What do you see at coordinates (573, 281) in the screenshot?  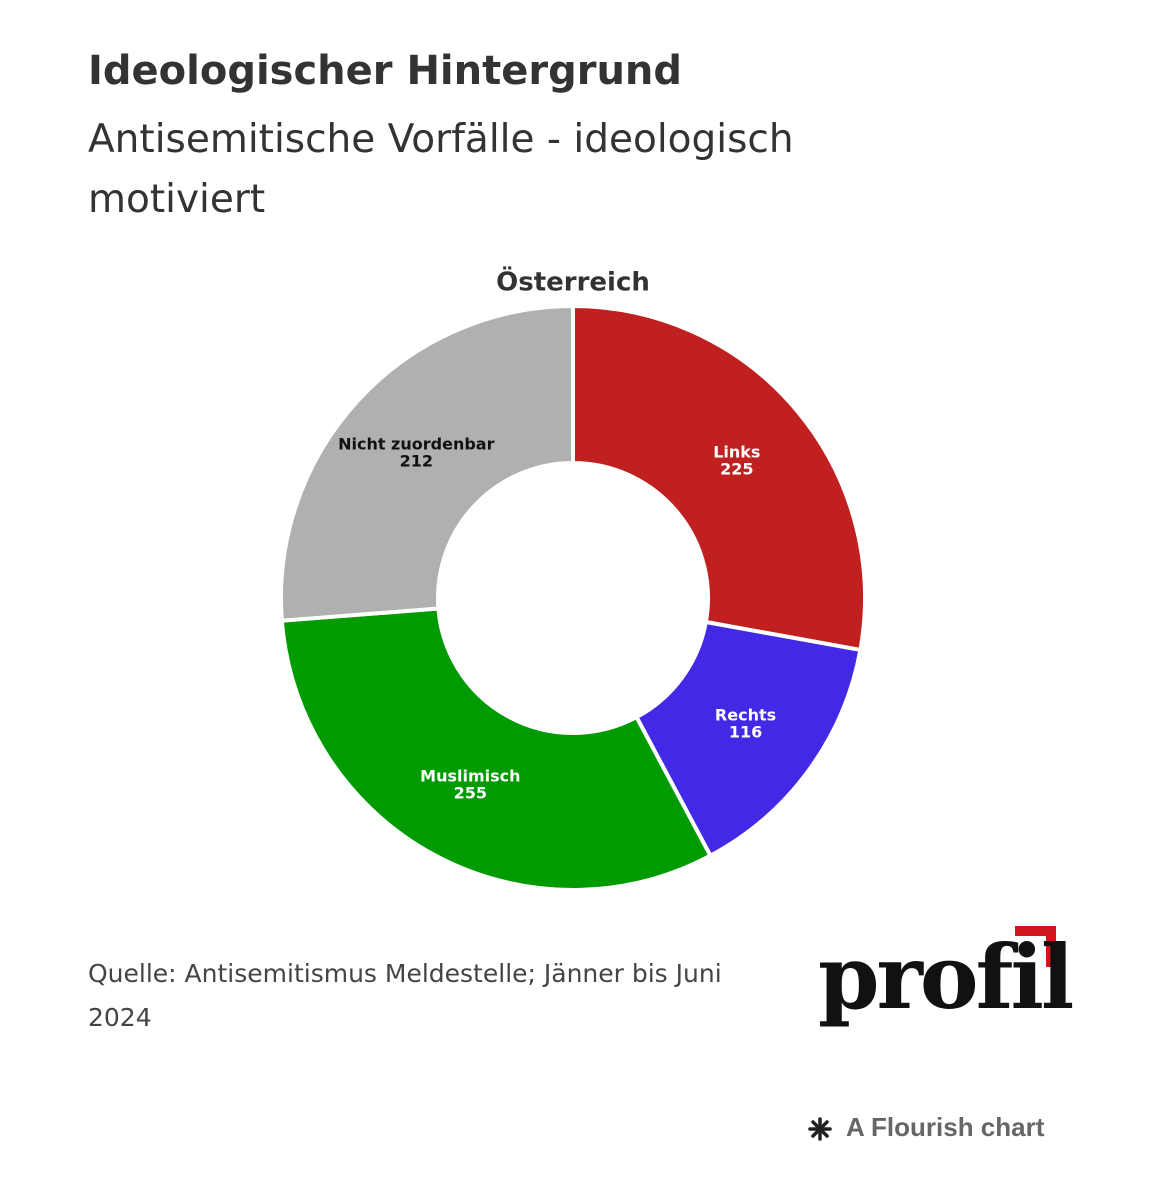 I see `chart-title: Österreich` at bounding box center [573, 281].